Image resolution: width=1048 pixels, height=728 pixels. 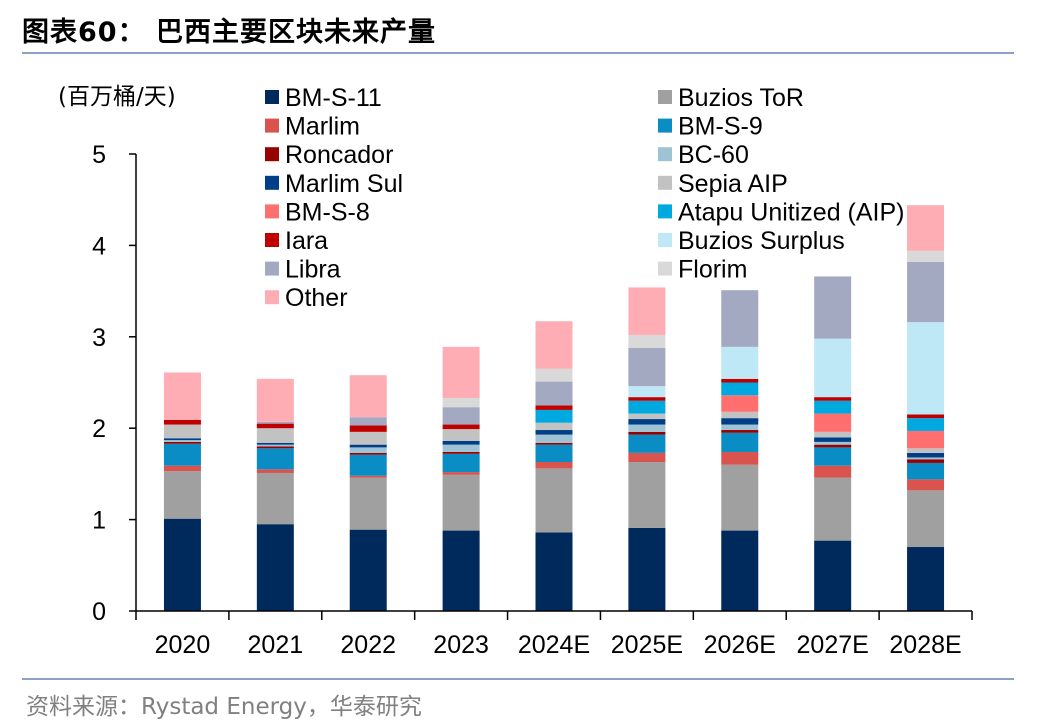 What do you see at coordinates (322, 127) in the screenshot?
I see `legend-label: Marlim` at bounding box center [322, 127].